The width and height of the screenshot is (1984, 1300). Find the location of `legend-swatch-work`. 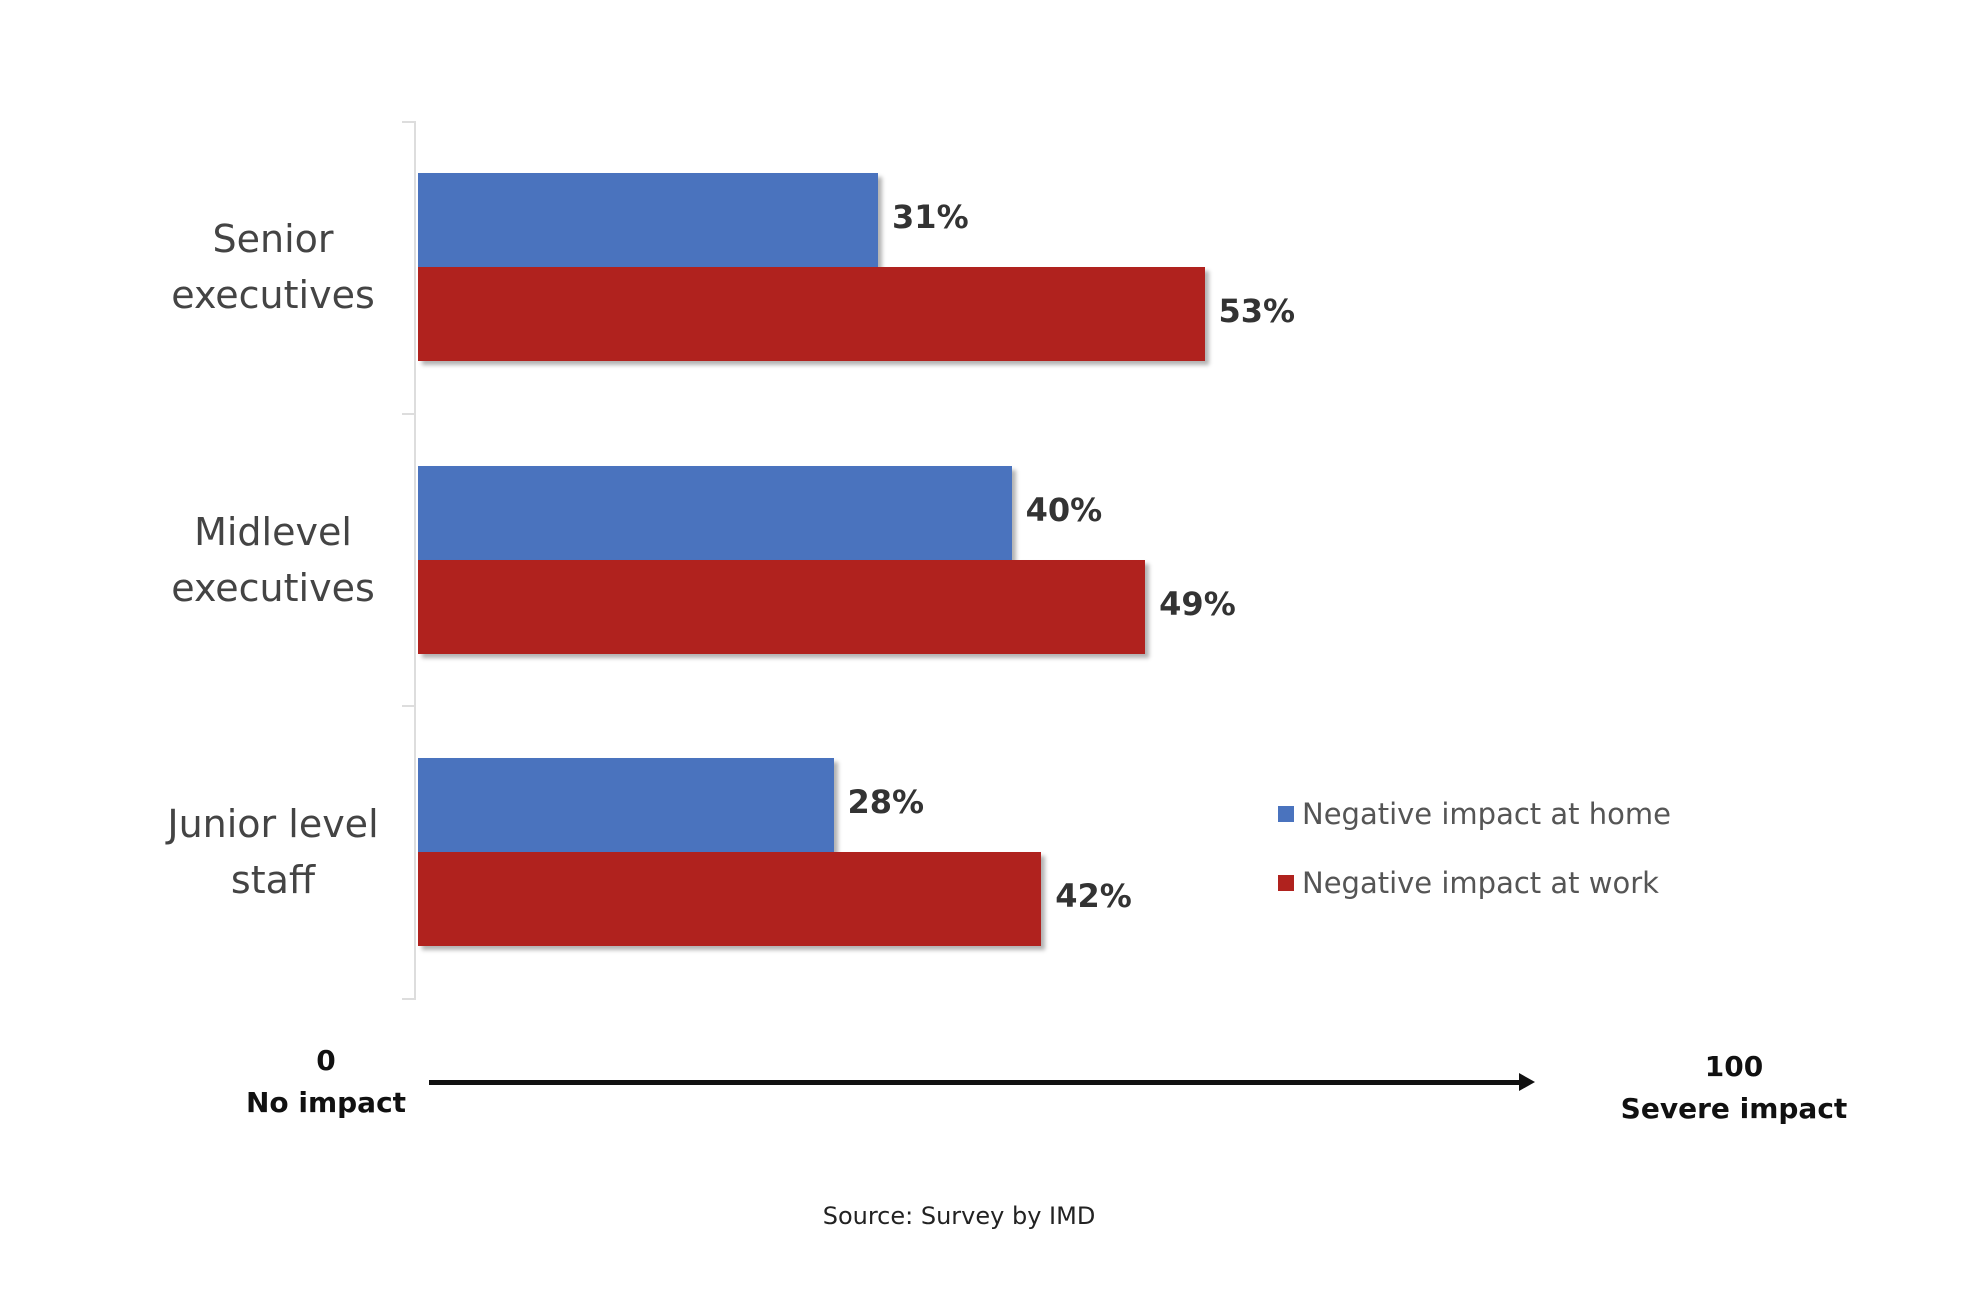

legend-swatch-work is located at coordinates (1286, 883).